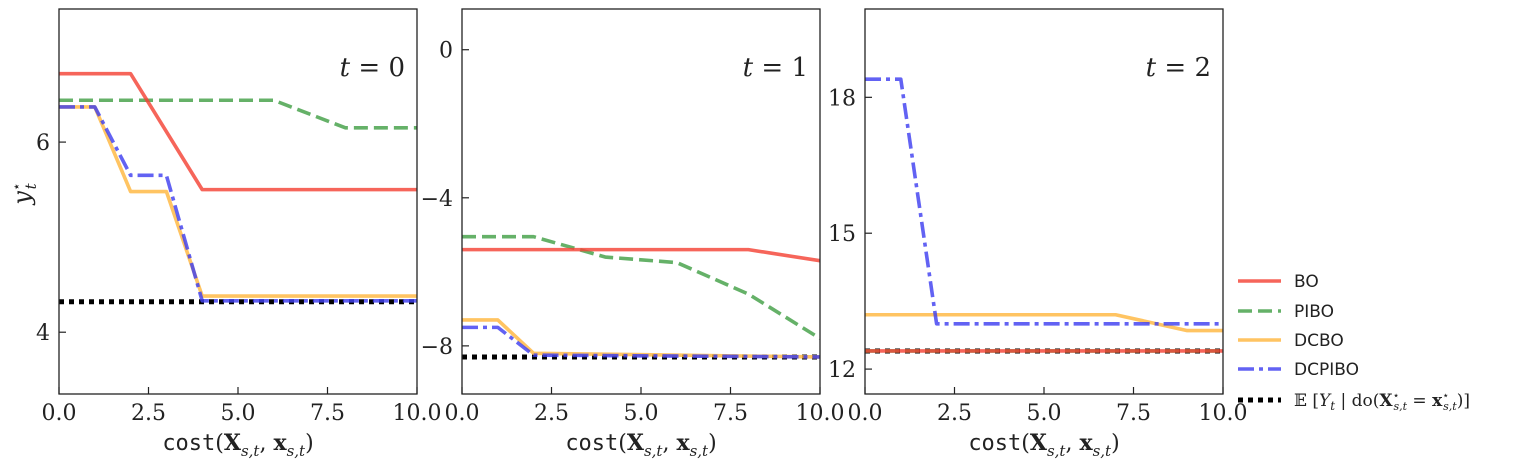 The height and width of the screenshot is (468, 1513). I want to click on panel-annotation: t = 2, so click(1178, 68).